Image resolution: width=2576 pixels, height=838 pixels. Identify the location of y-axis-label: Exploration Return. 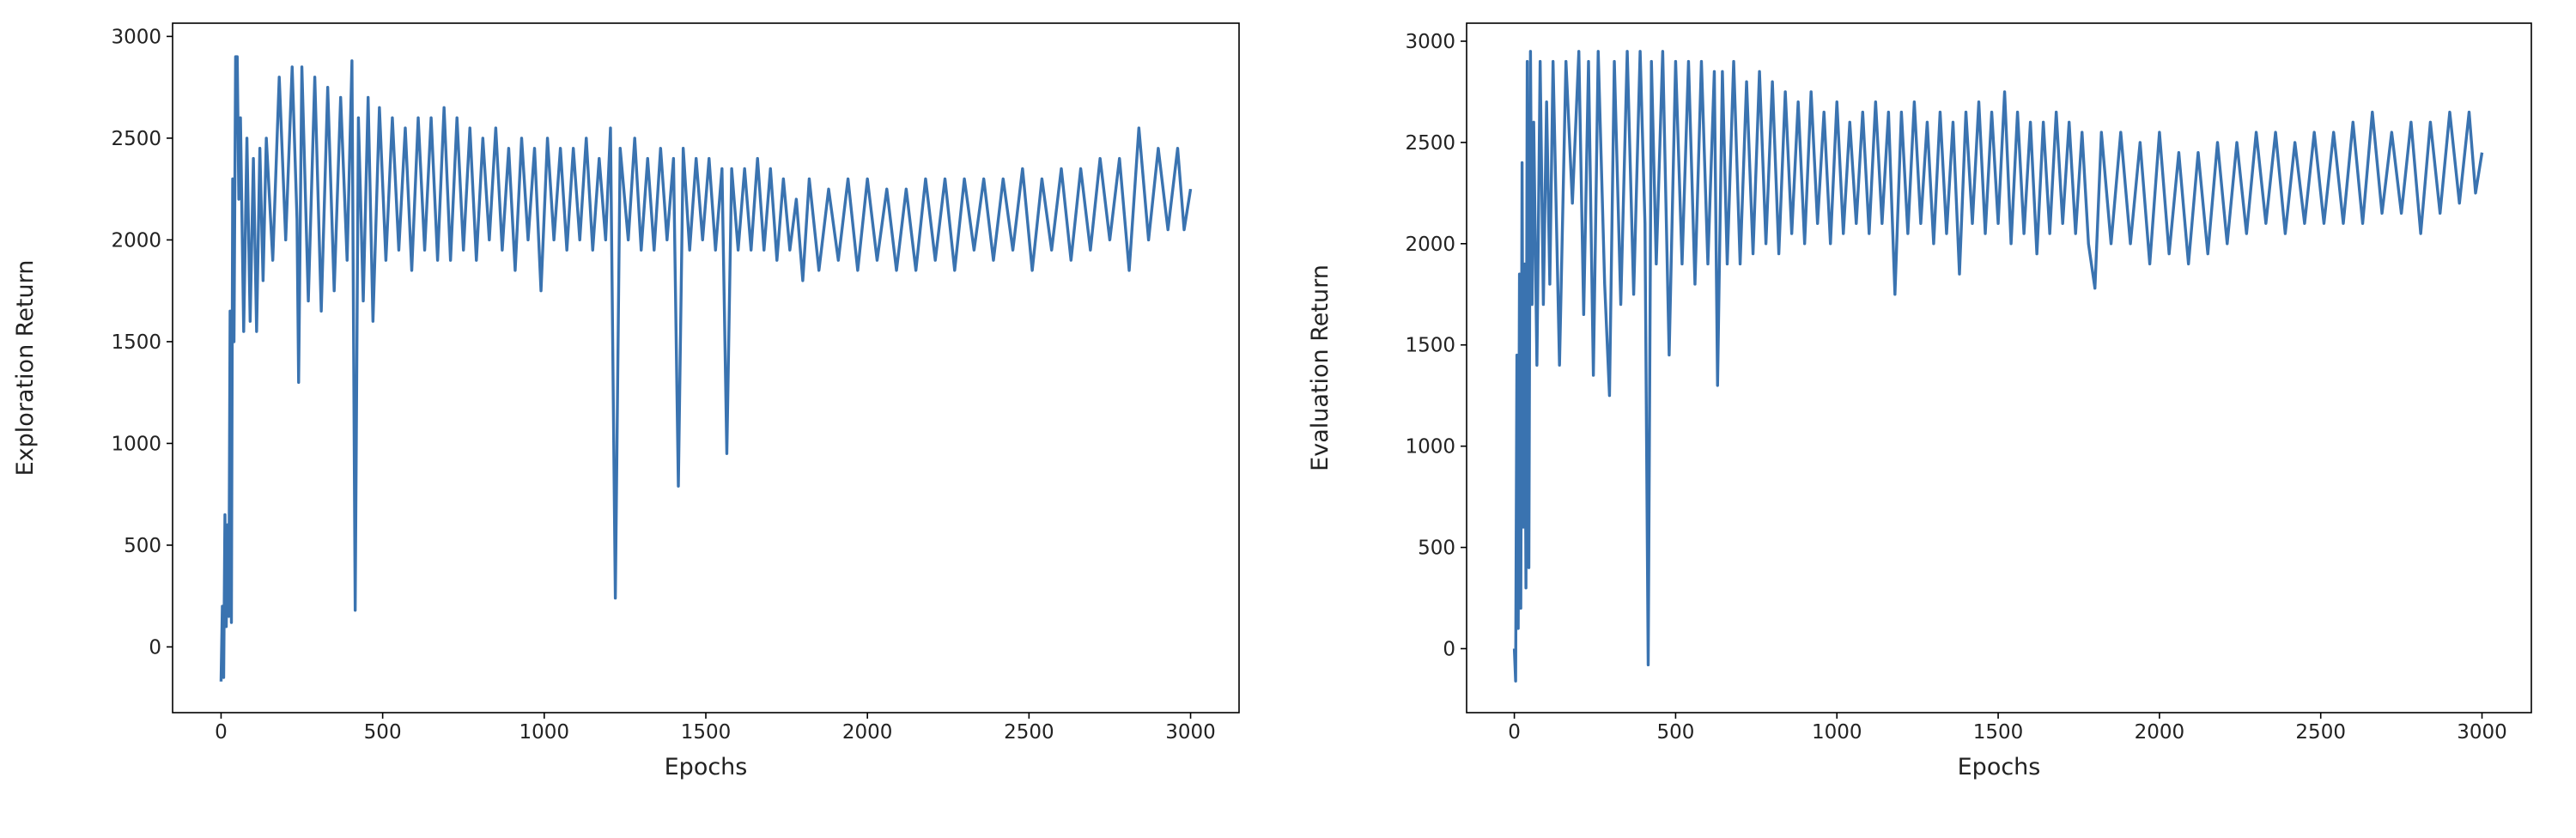
(25, 368).